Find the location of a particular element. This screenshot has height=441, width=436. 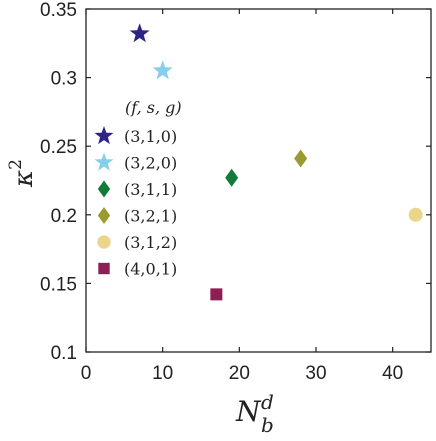

legend-entry-label: (3,1,1) is located at coordinates (150, 189).